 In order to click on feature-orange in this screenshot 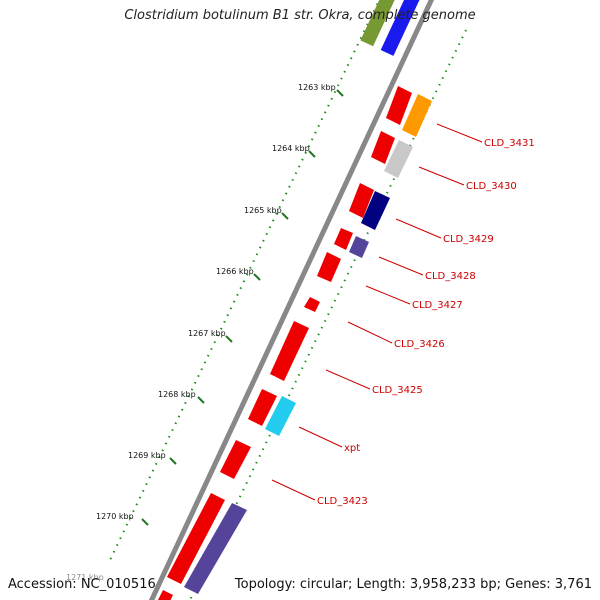, I will do `click(417, 115)`.